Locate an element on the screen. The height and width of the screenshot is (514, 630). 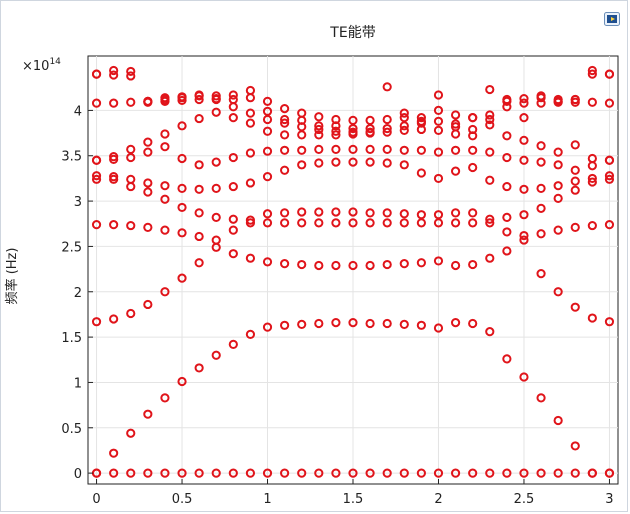
y-tick-label: 3 is located at coordinates (78, 202).